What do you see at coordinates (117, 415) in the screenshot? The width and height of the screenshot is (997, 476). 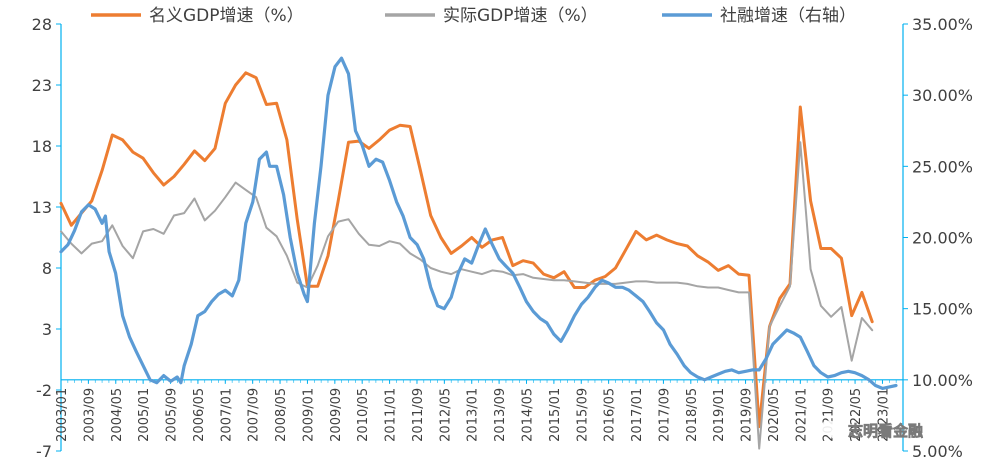 I see `x-tick-label: 2004/05` at bounding box center [117, 415].